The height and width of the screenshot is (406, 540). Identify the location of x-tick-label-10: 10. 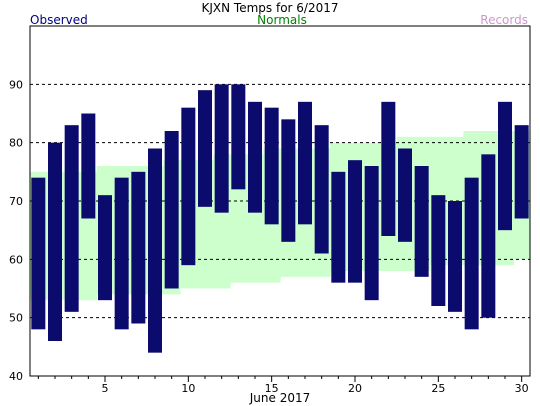
(188, 388).